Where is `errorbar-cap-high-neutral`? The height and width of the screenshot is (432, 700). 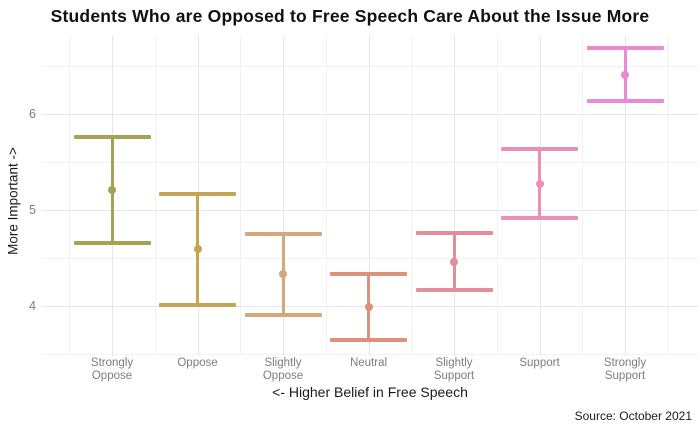
errorbar-cap-high-neutral is located at coordinates (368, 274).